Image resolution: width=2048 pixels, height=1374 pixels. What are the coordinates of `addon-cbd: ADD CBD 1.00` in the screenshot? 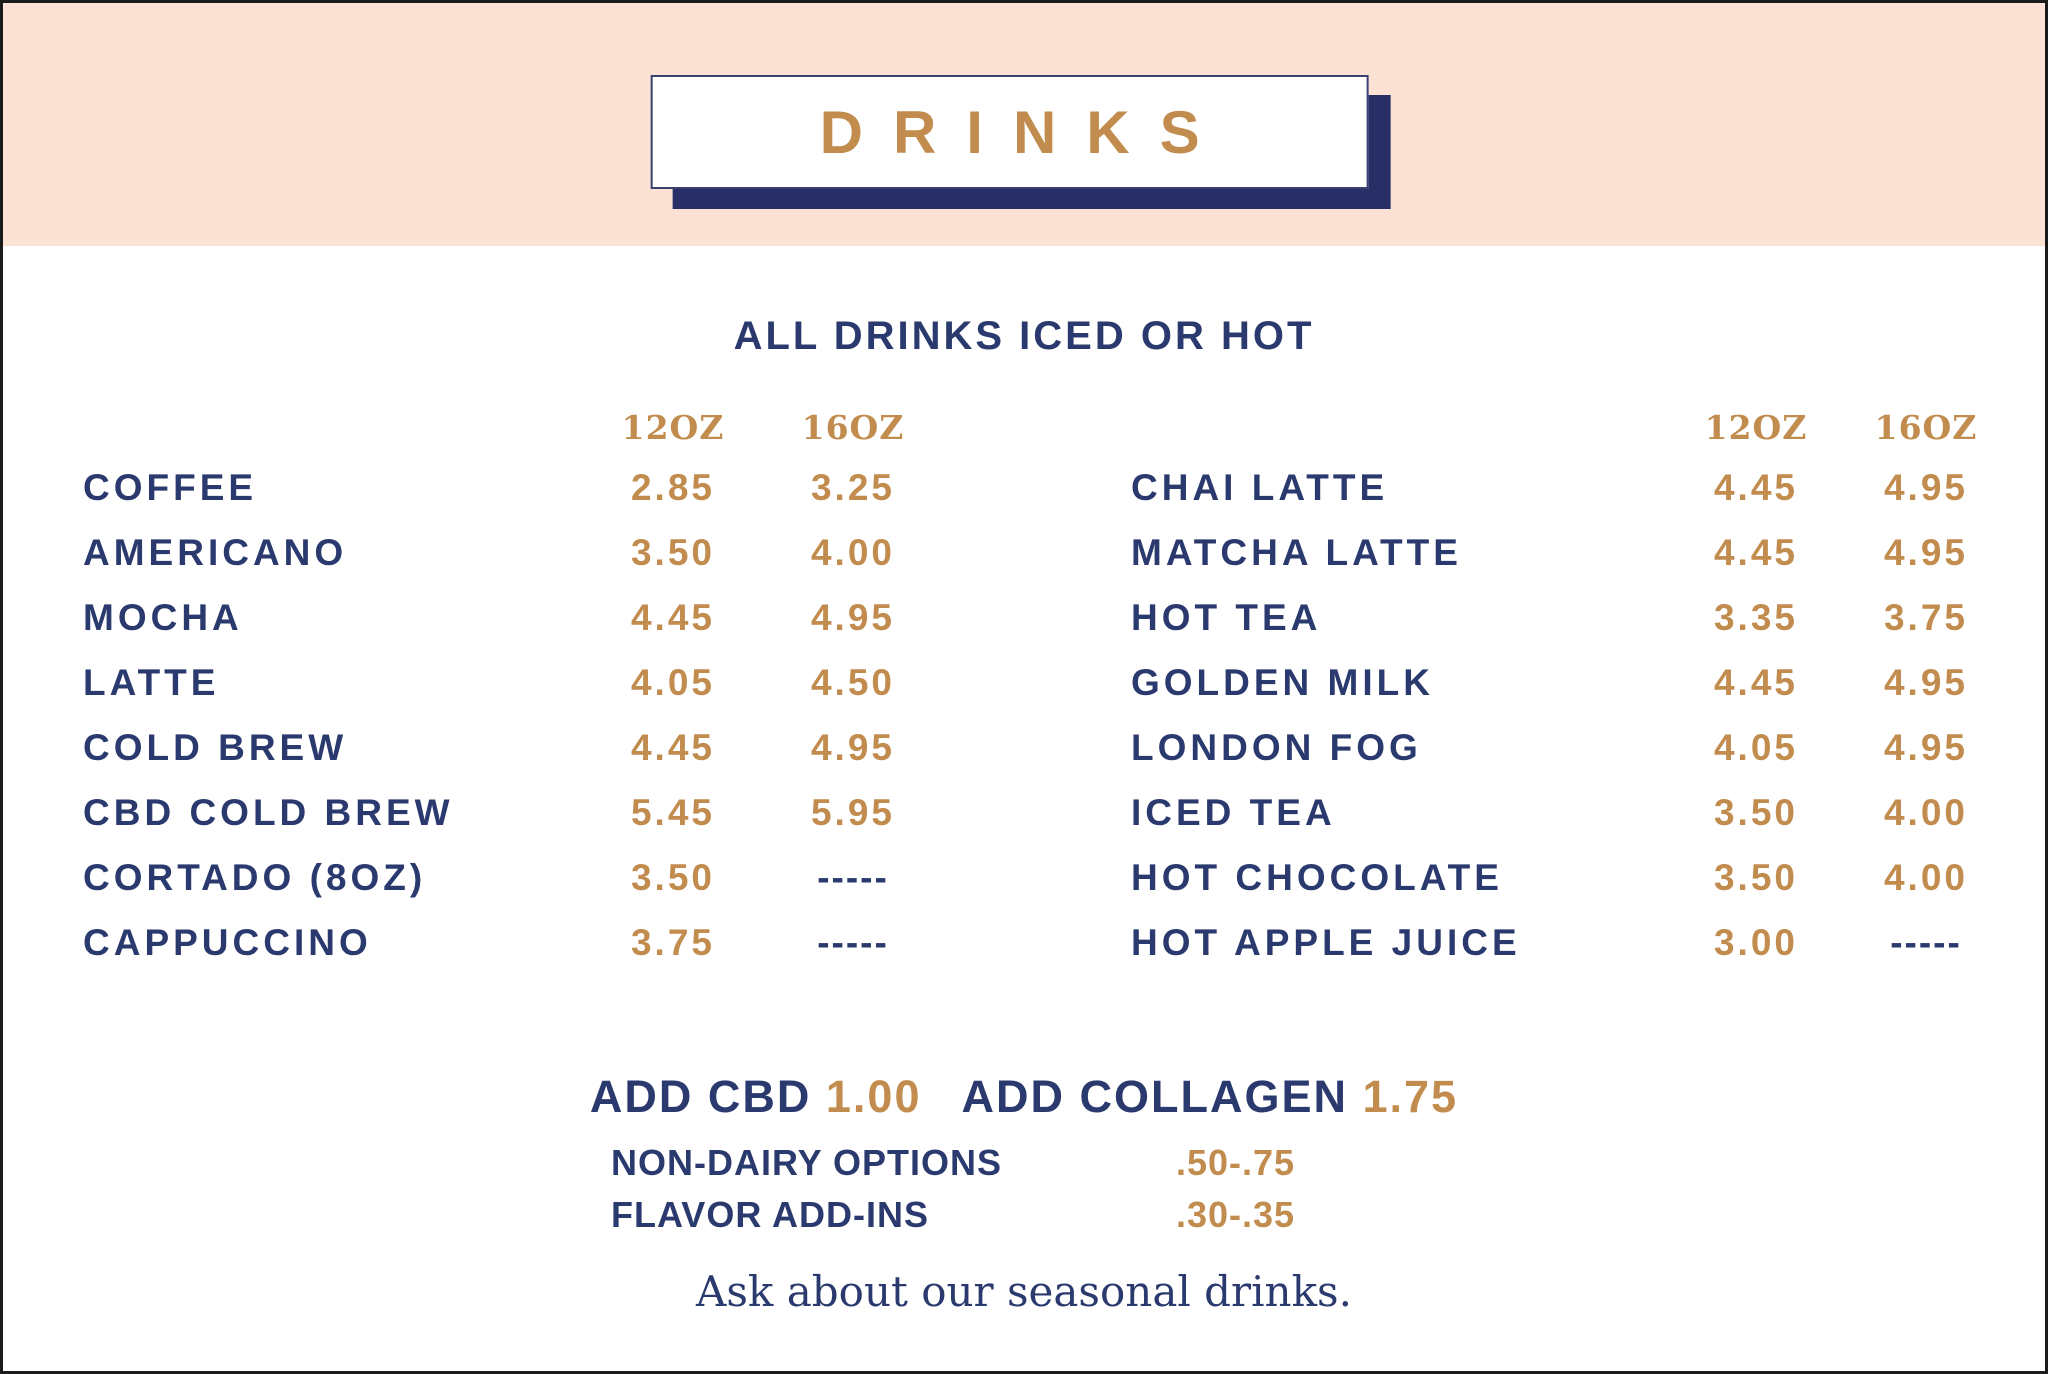 It's located at (756, 1096).